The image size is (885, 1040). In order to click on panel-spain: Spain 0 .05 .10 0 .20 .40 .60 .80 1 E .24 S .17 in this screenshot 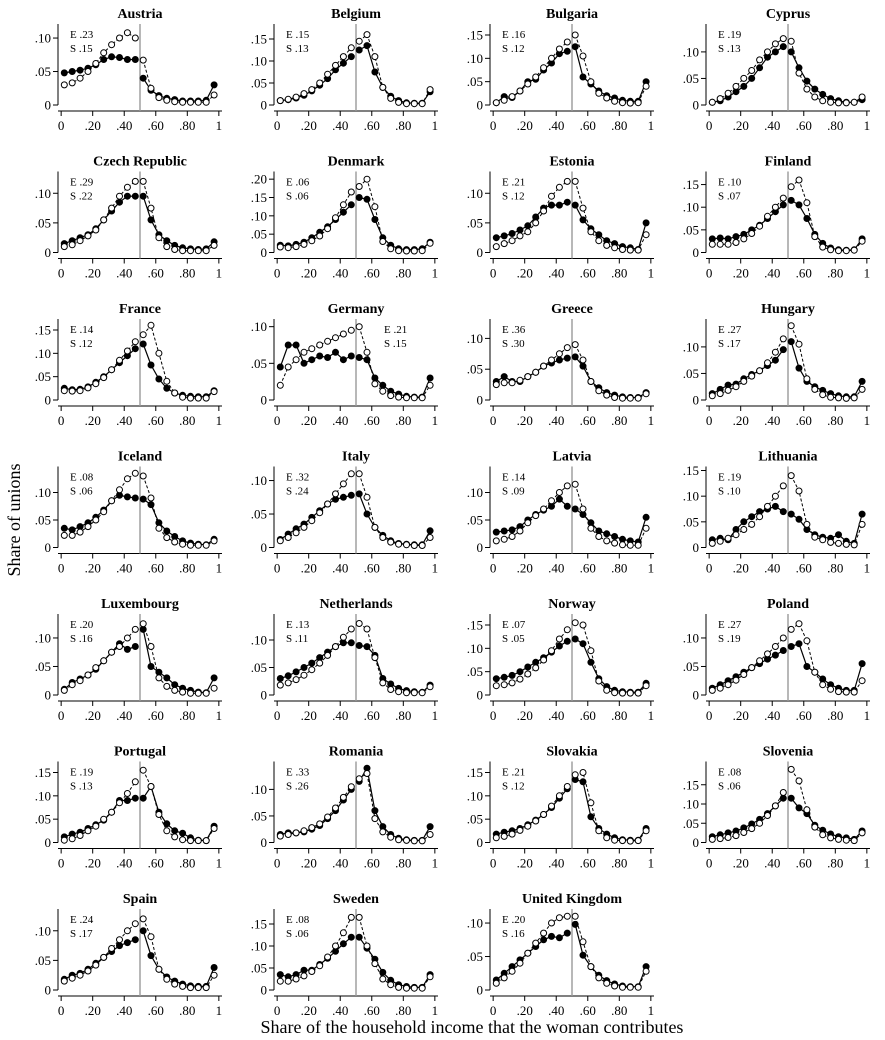, I will do `click(128, 955)`.